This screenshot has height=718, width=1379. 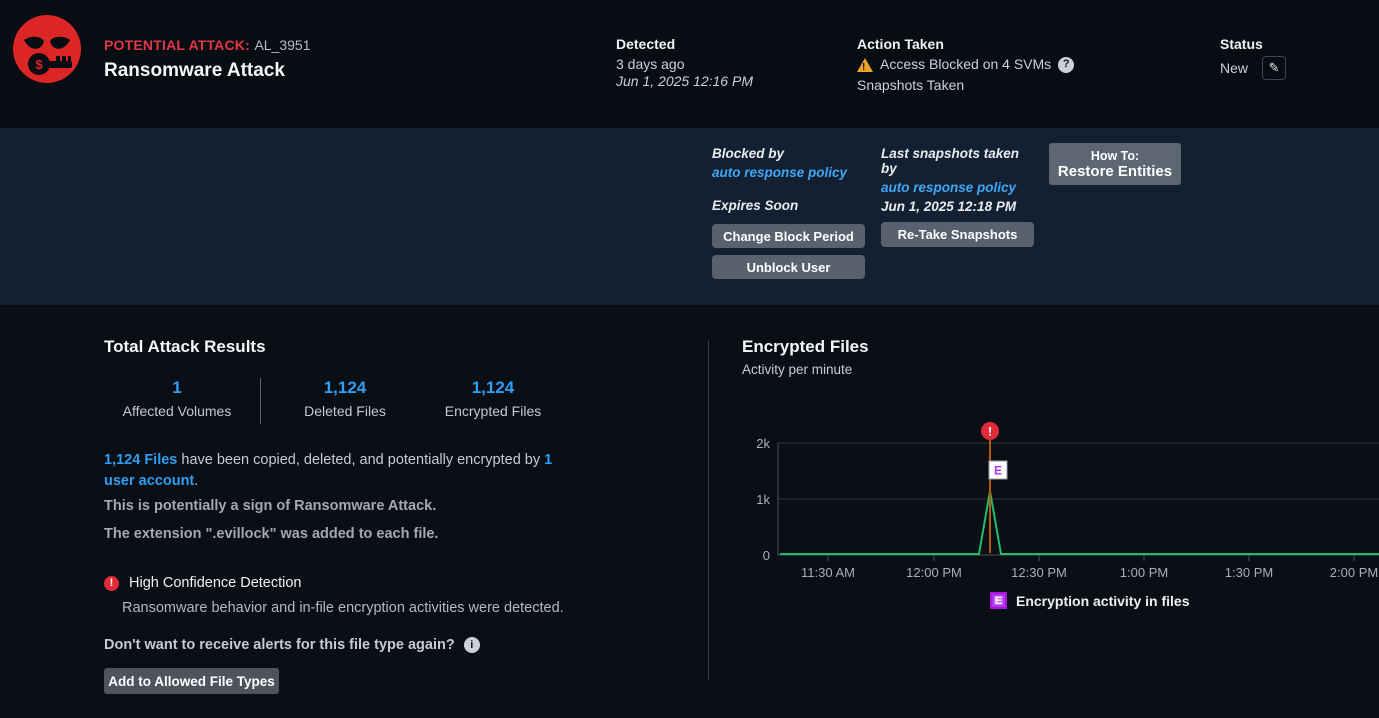 I want to click on chart-subtitle: Activity per minute, so click(x=797, y=369).